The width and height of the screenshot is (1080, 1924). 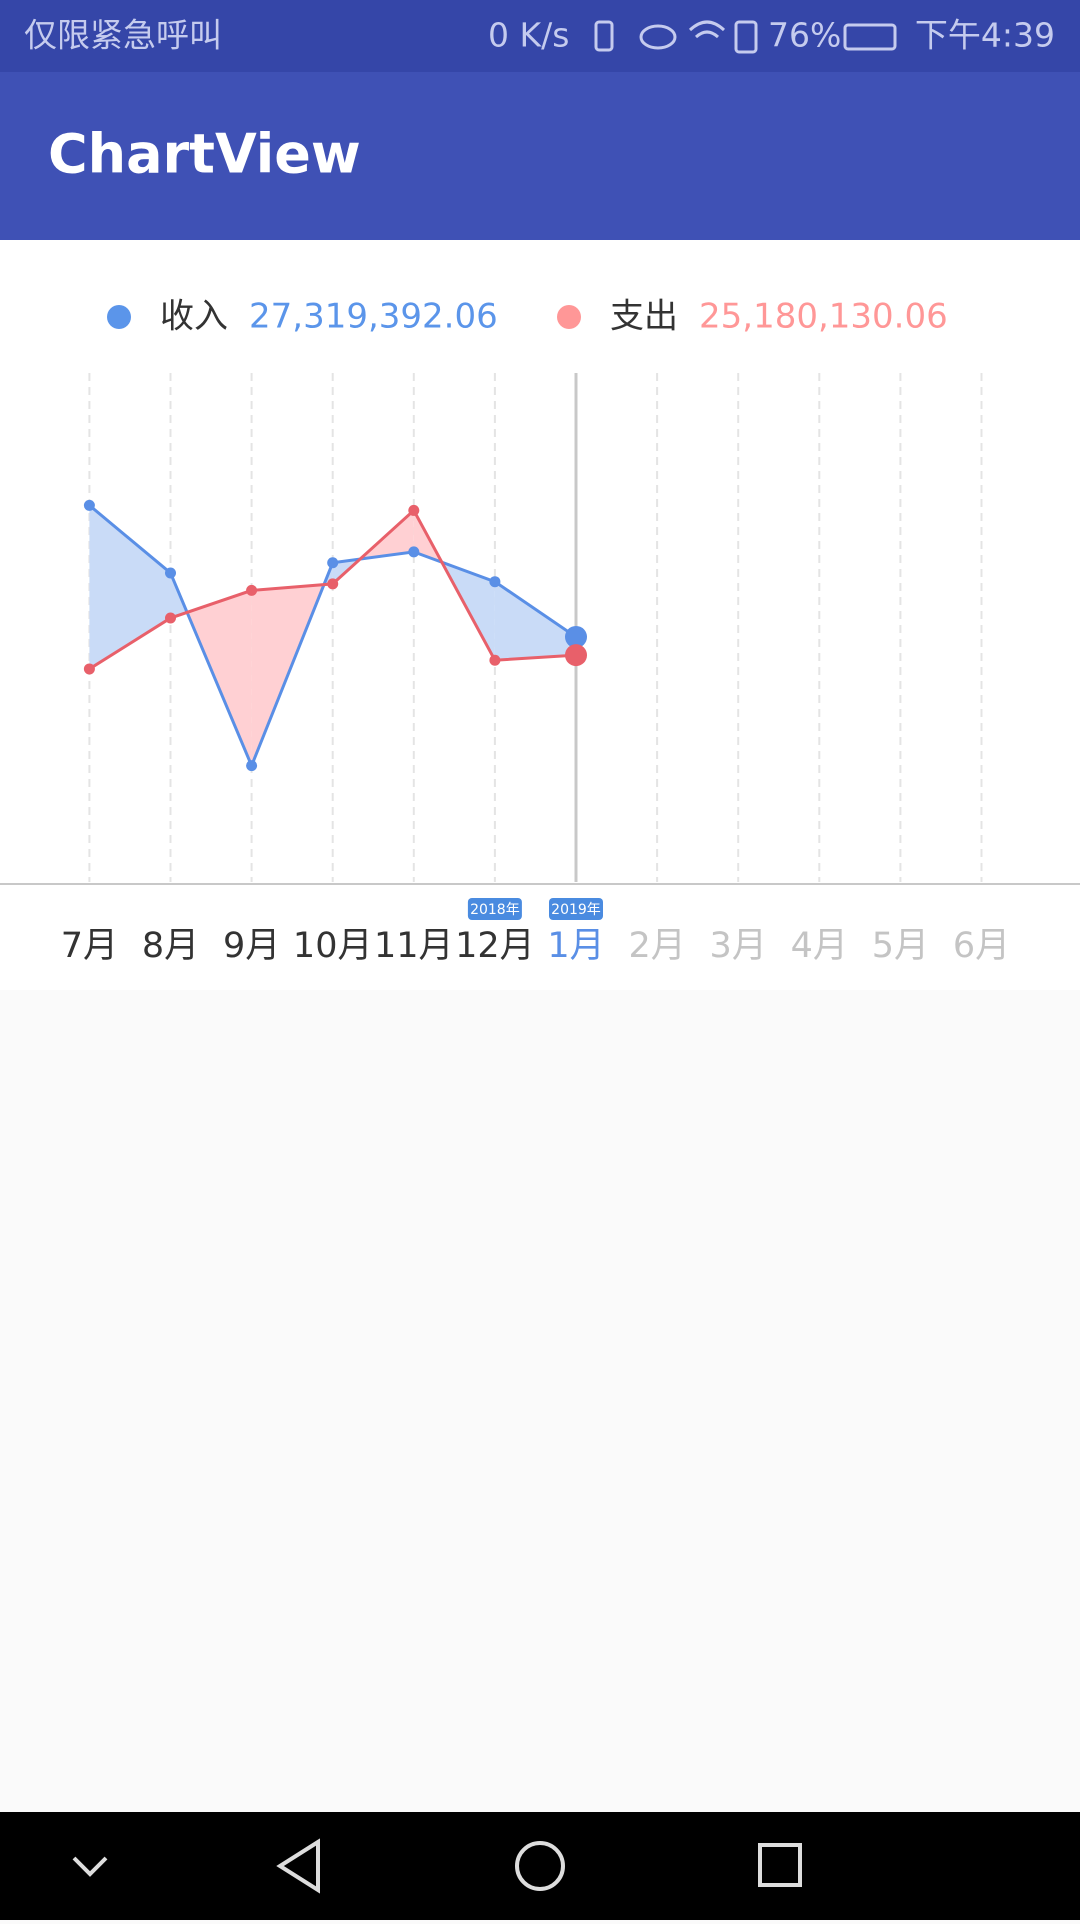 I want to click on sim-icon, so click(x=746, y=37).